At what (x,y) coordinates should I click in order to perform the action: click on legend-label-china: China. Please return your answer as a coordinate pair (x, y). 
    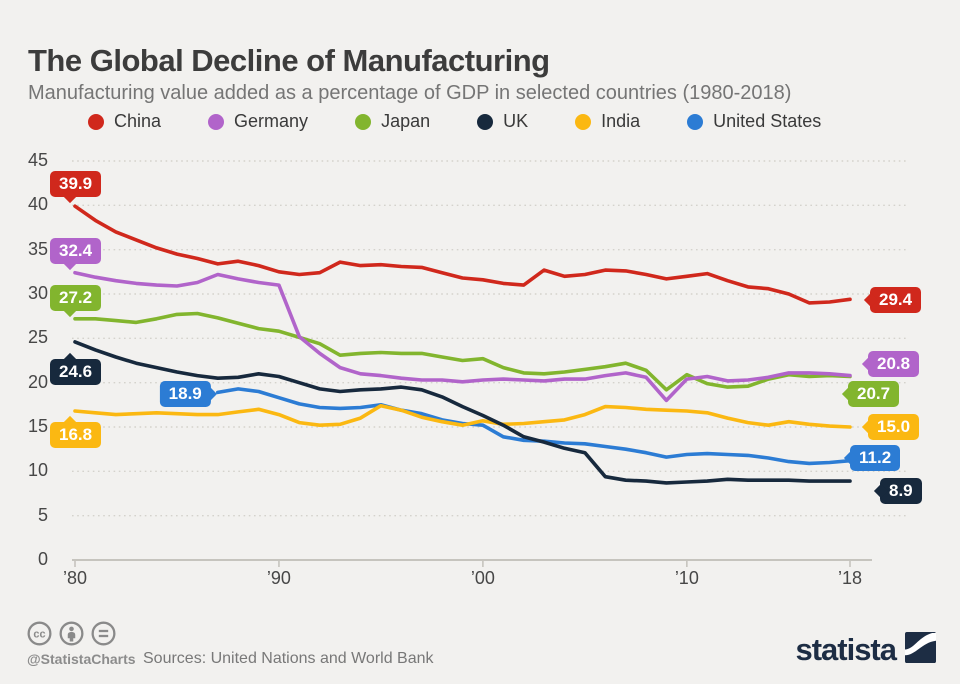
    Looking at the image, I should click on (138, 121).